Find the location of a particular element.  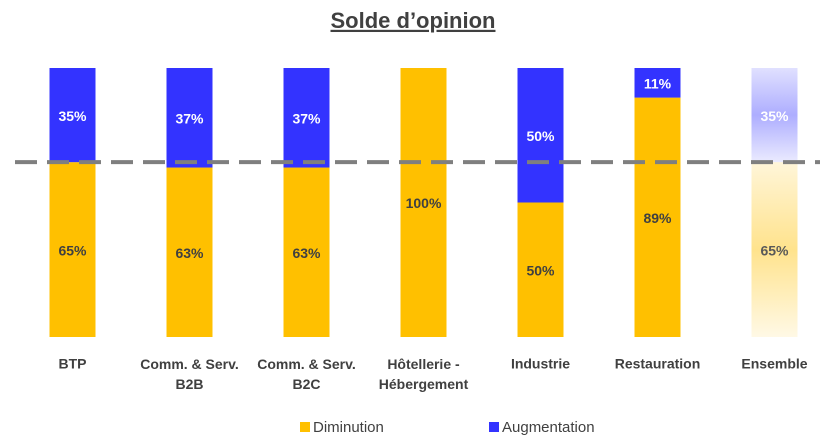

x-tick-label: Ensemble is located at coordinates (774, 364).